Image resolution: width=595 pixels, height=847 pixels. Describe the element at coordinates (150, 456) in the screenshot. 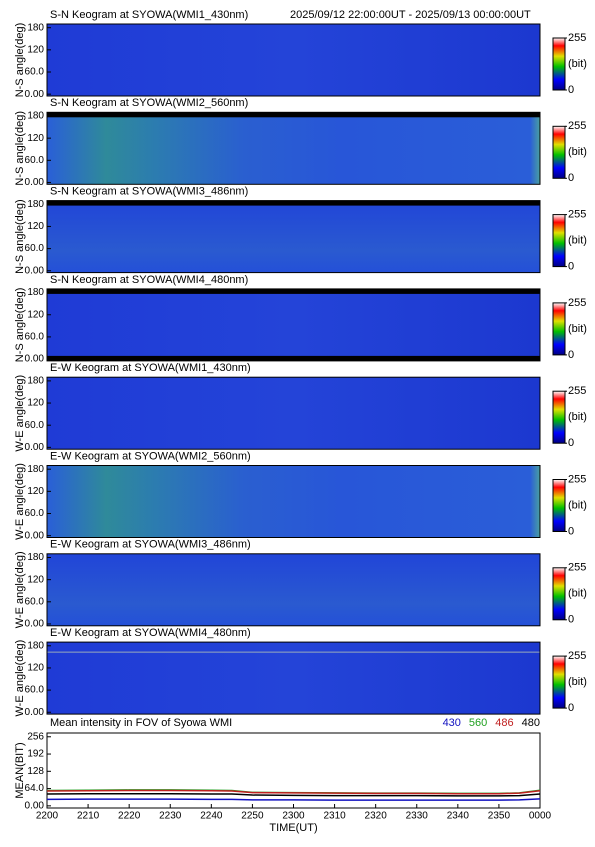

I see `panel-title: E-W Keogram at SYOWA(WMI2_560nm)` at that location.